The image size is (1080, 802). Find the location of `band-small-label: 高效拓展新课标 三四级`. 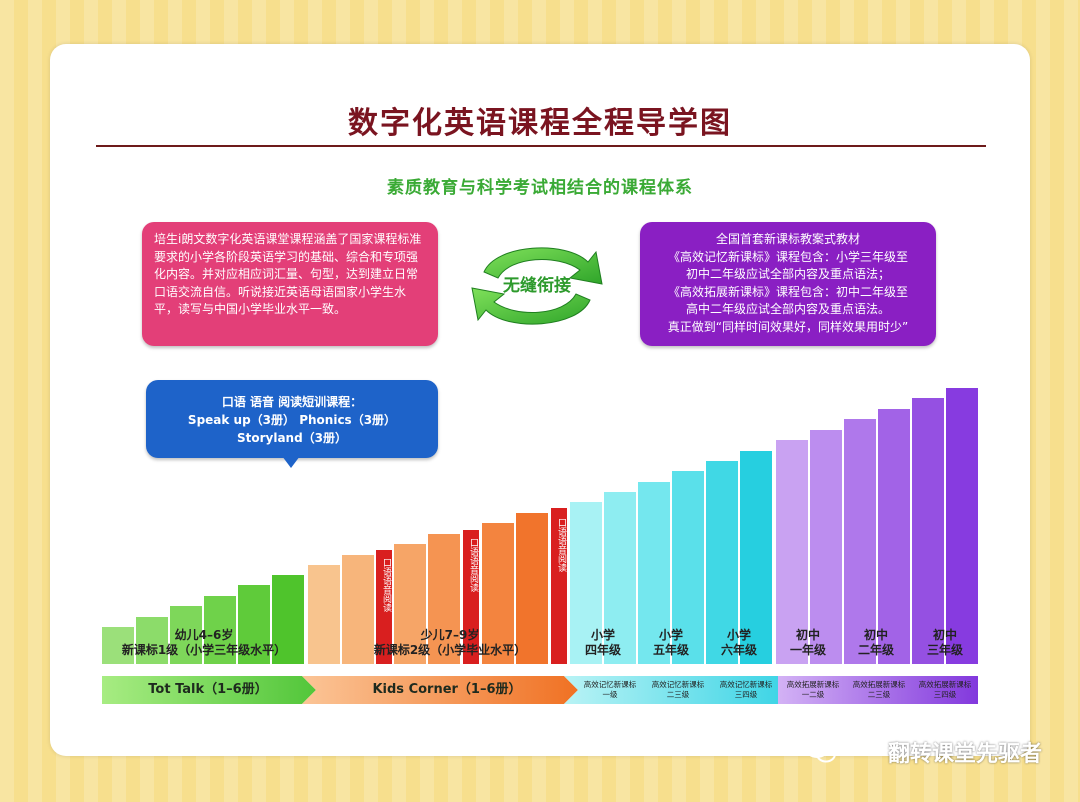

band-small-label: 高效拓展新课标 三四级 is located at coordinates (945, 690).